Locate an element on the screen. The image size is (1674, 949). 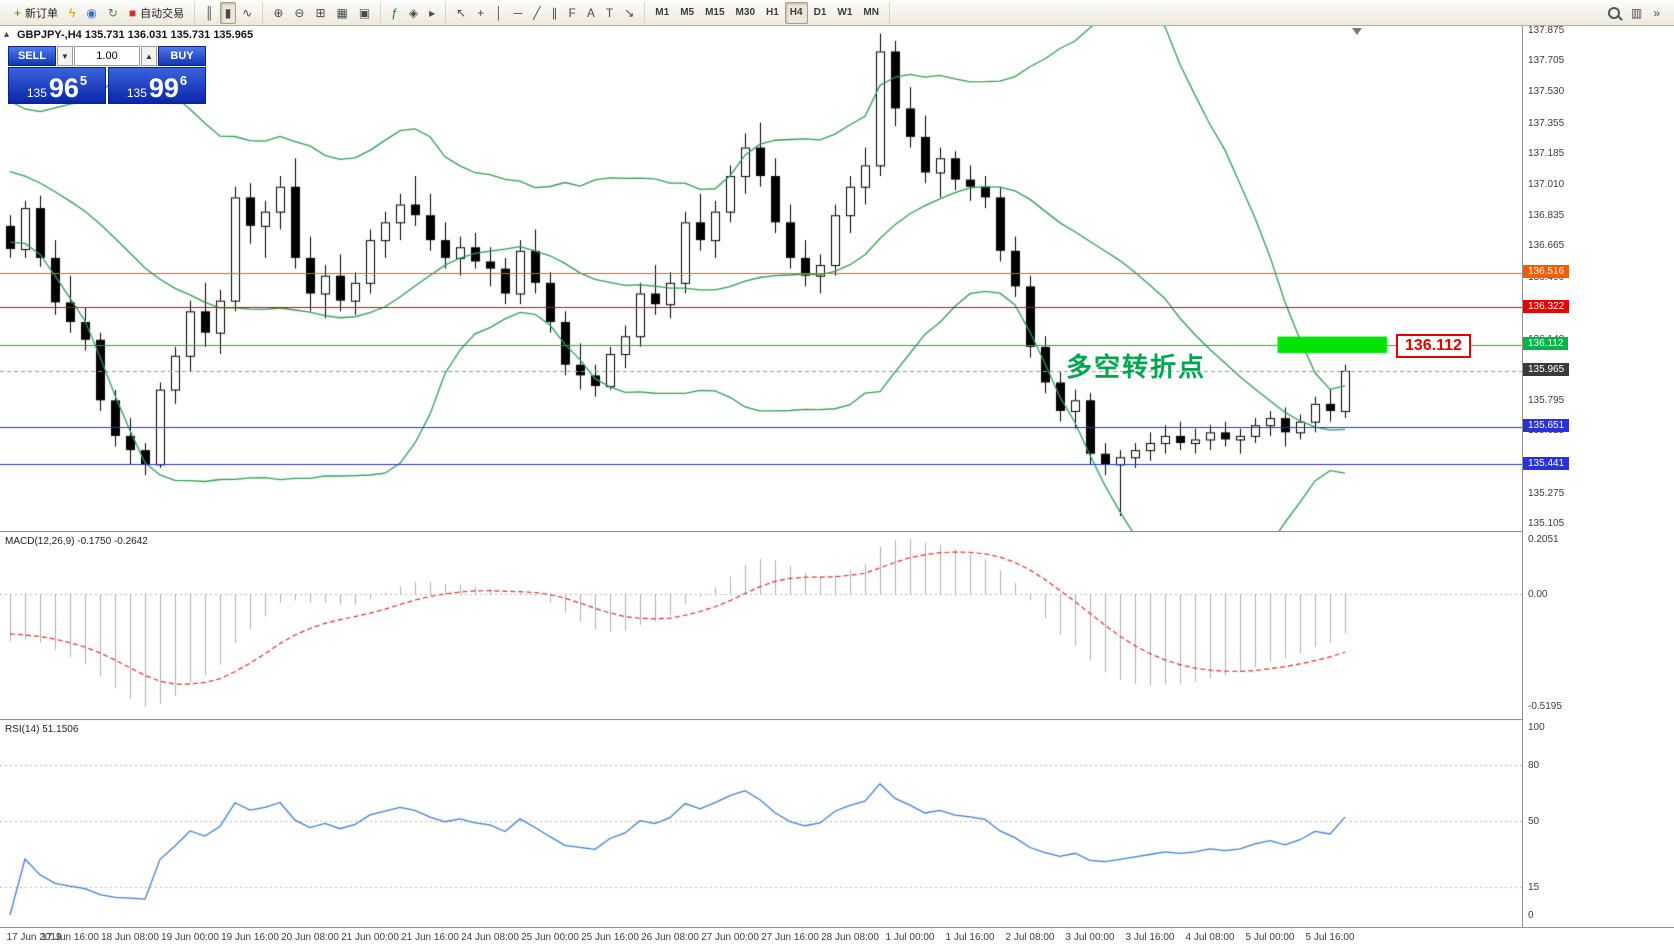
buy-price-pip: 6 is located at coordinates (183, 80).